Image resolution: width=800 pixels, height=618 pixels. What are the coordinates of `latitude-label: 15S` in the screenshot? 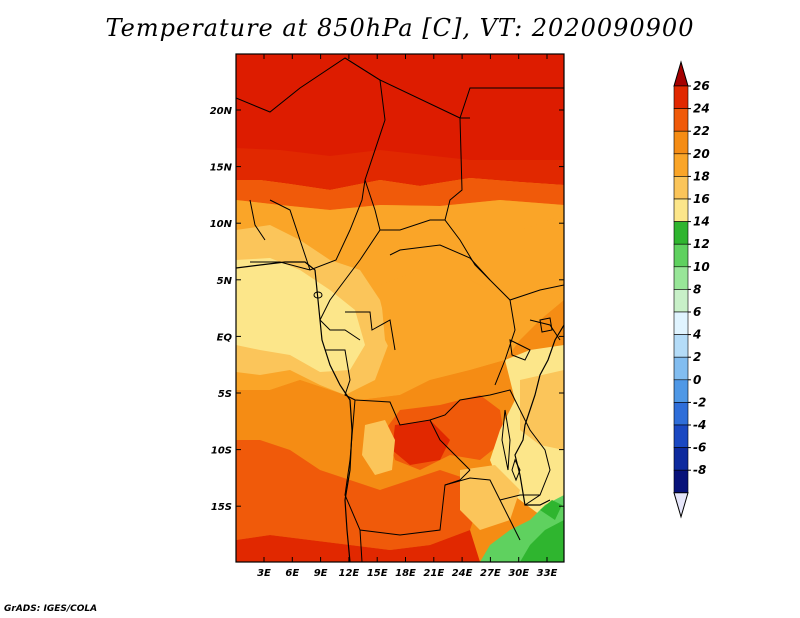 It's located at (221, 507).